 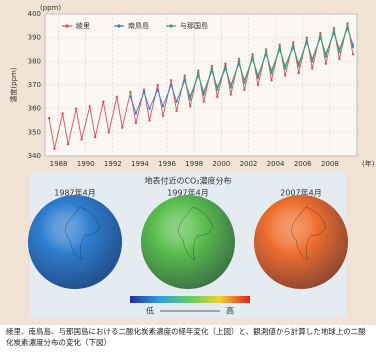 I want to click on y-tick-label: 350, so click(x=34, y=132).